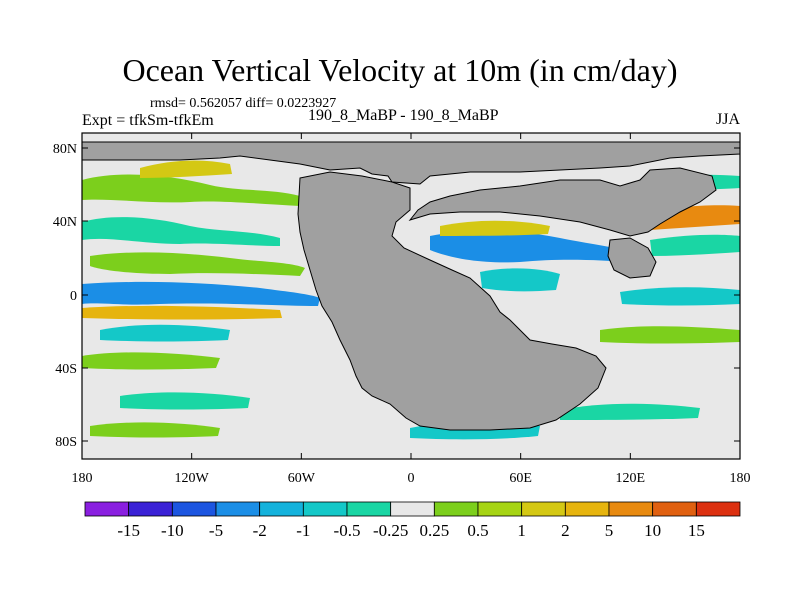 The width and height of the screenshot is (800, 600). What do you see at coordinates (632, 258) in the screenshot?
I see `eastern-landmass` at bounding box center [632, 258].